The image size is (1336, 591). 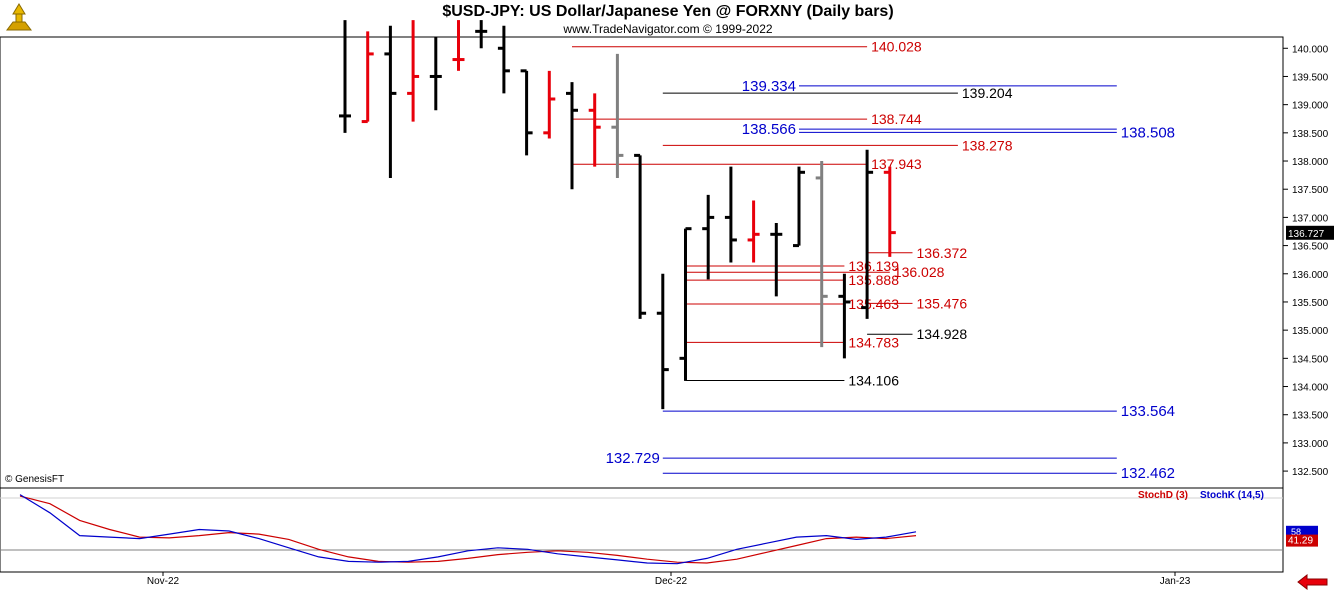 I want to click on y-tick-label: 140.000, so click(x=1310, y=49).